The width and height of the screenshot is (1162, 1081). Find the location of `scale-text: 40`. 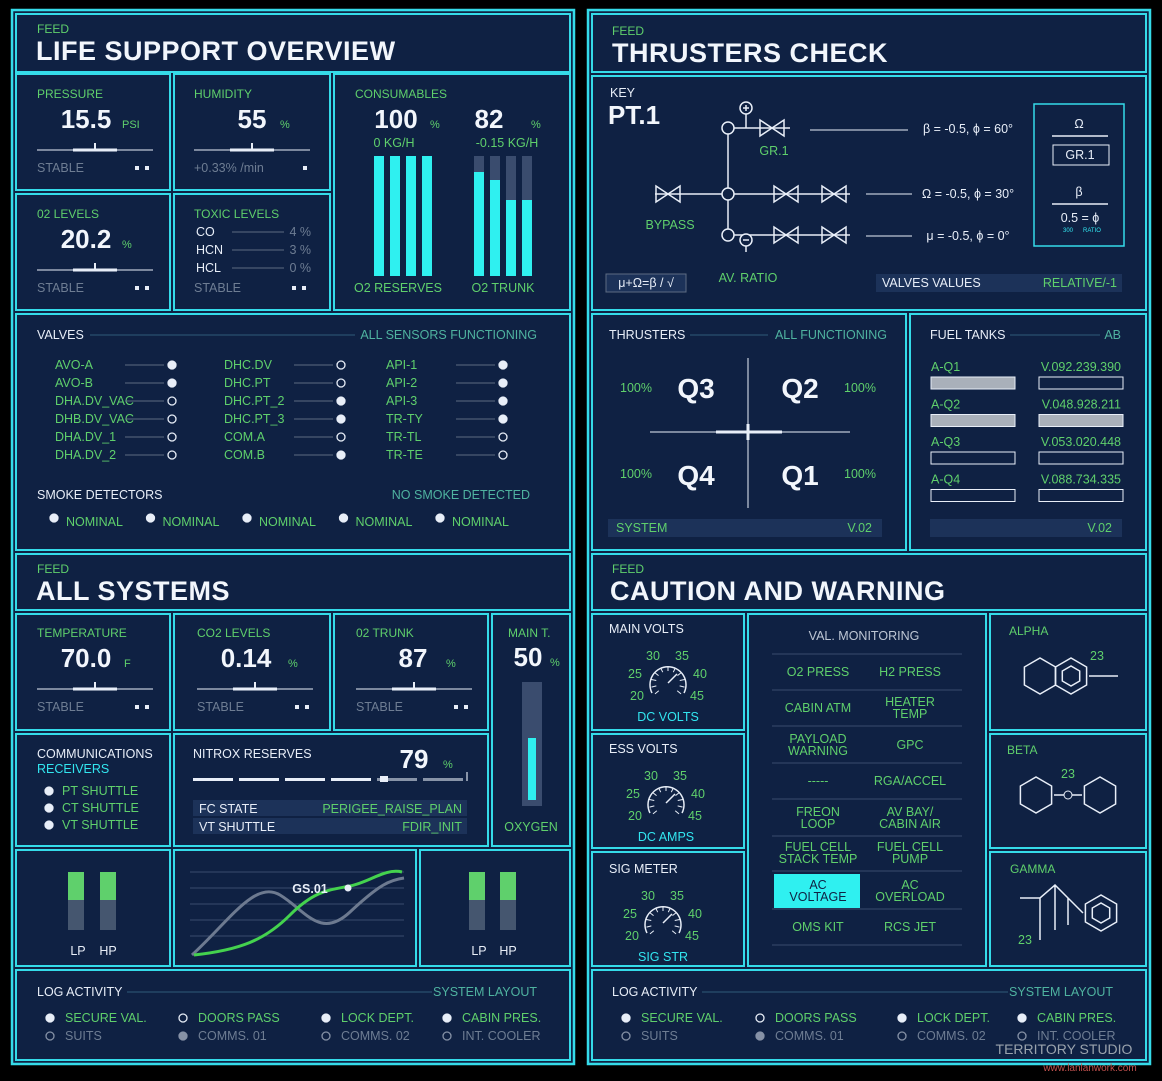

scale-text: 40 is located at coordinates (695, 914).